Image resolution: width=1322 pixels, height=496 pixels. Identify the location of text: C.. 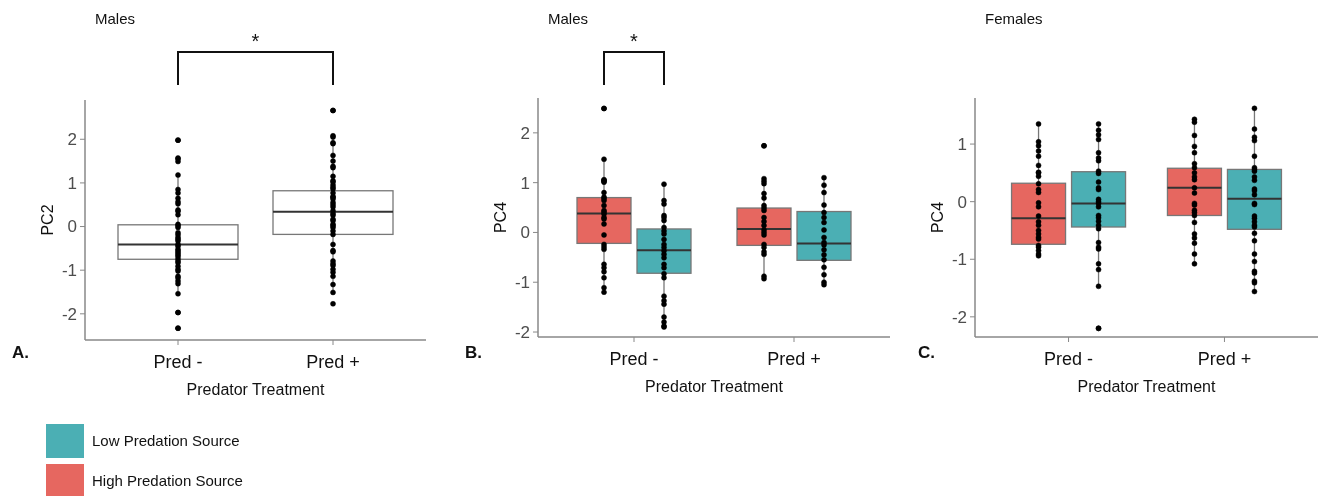
(926, 352).